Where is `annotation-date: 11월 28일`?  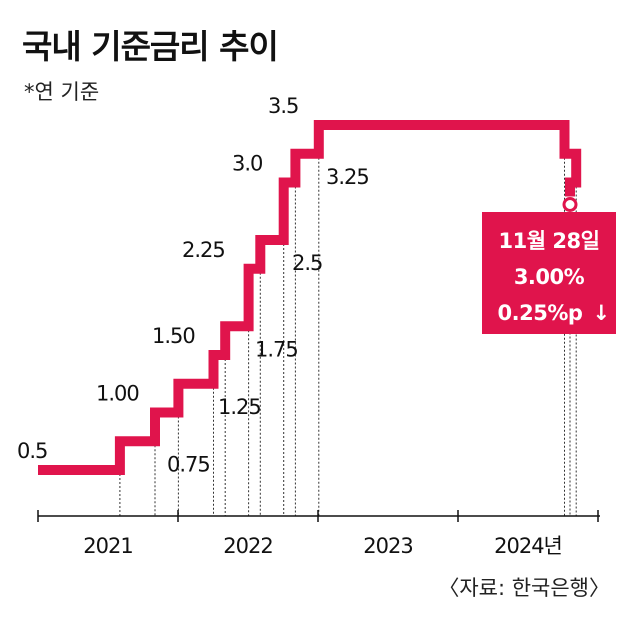 annotation-date: 11월 28일 is located at coordinates (549, 241).